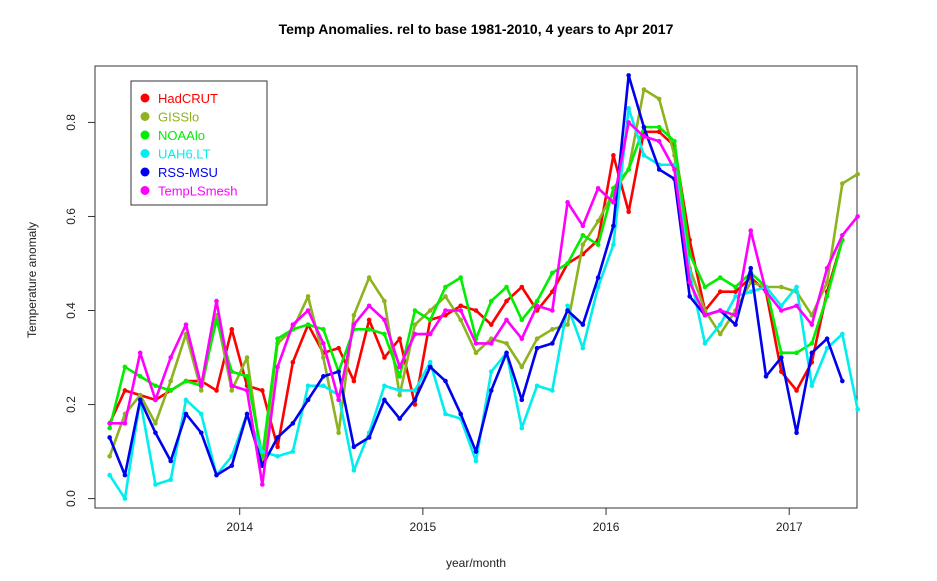  Describe the element at coordinates (606, 527) in the screenshot. I see `x-tick-label: 2016` at that location.